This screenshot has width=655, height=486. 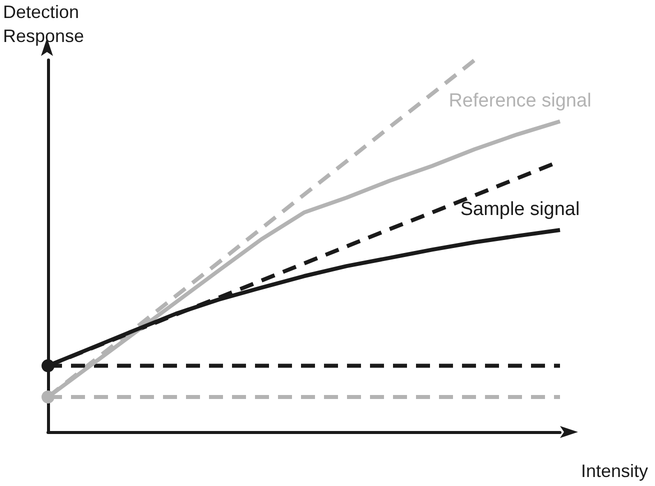 I want to click on series-label: Reference signal, so click(x=520, y=101).